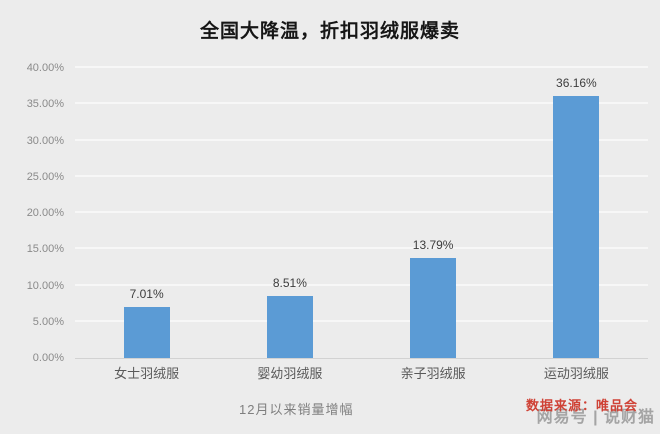 This screenshot has height=434, width=660. What do you see at coordinates (289, 327) in the screenshot?
I see `bar-婴幼羽绒服` at bounding box center [289, 327].